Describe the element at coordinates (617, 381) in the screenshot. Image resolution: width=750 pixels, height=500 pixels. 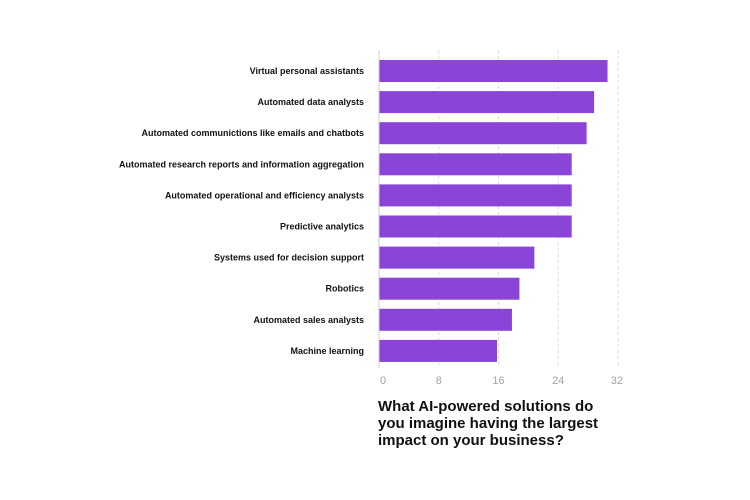
I see `x-tick-label-32: 32` at that location.